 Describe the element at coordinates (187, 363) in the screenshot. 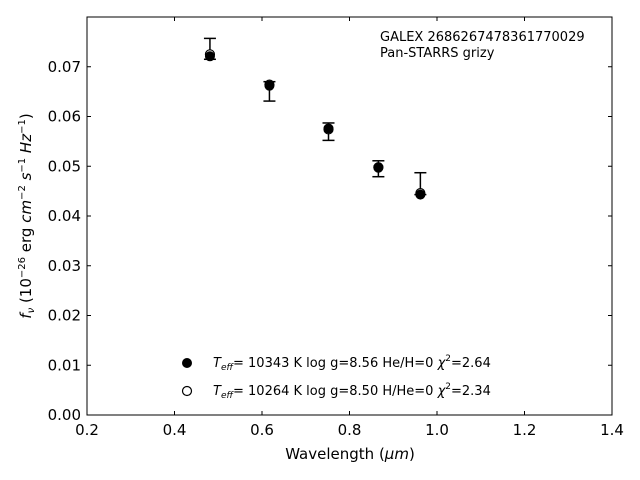

I see `legend-marker-filled` at that location.